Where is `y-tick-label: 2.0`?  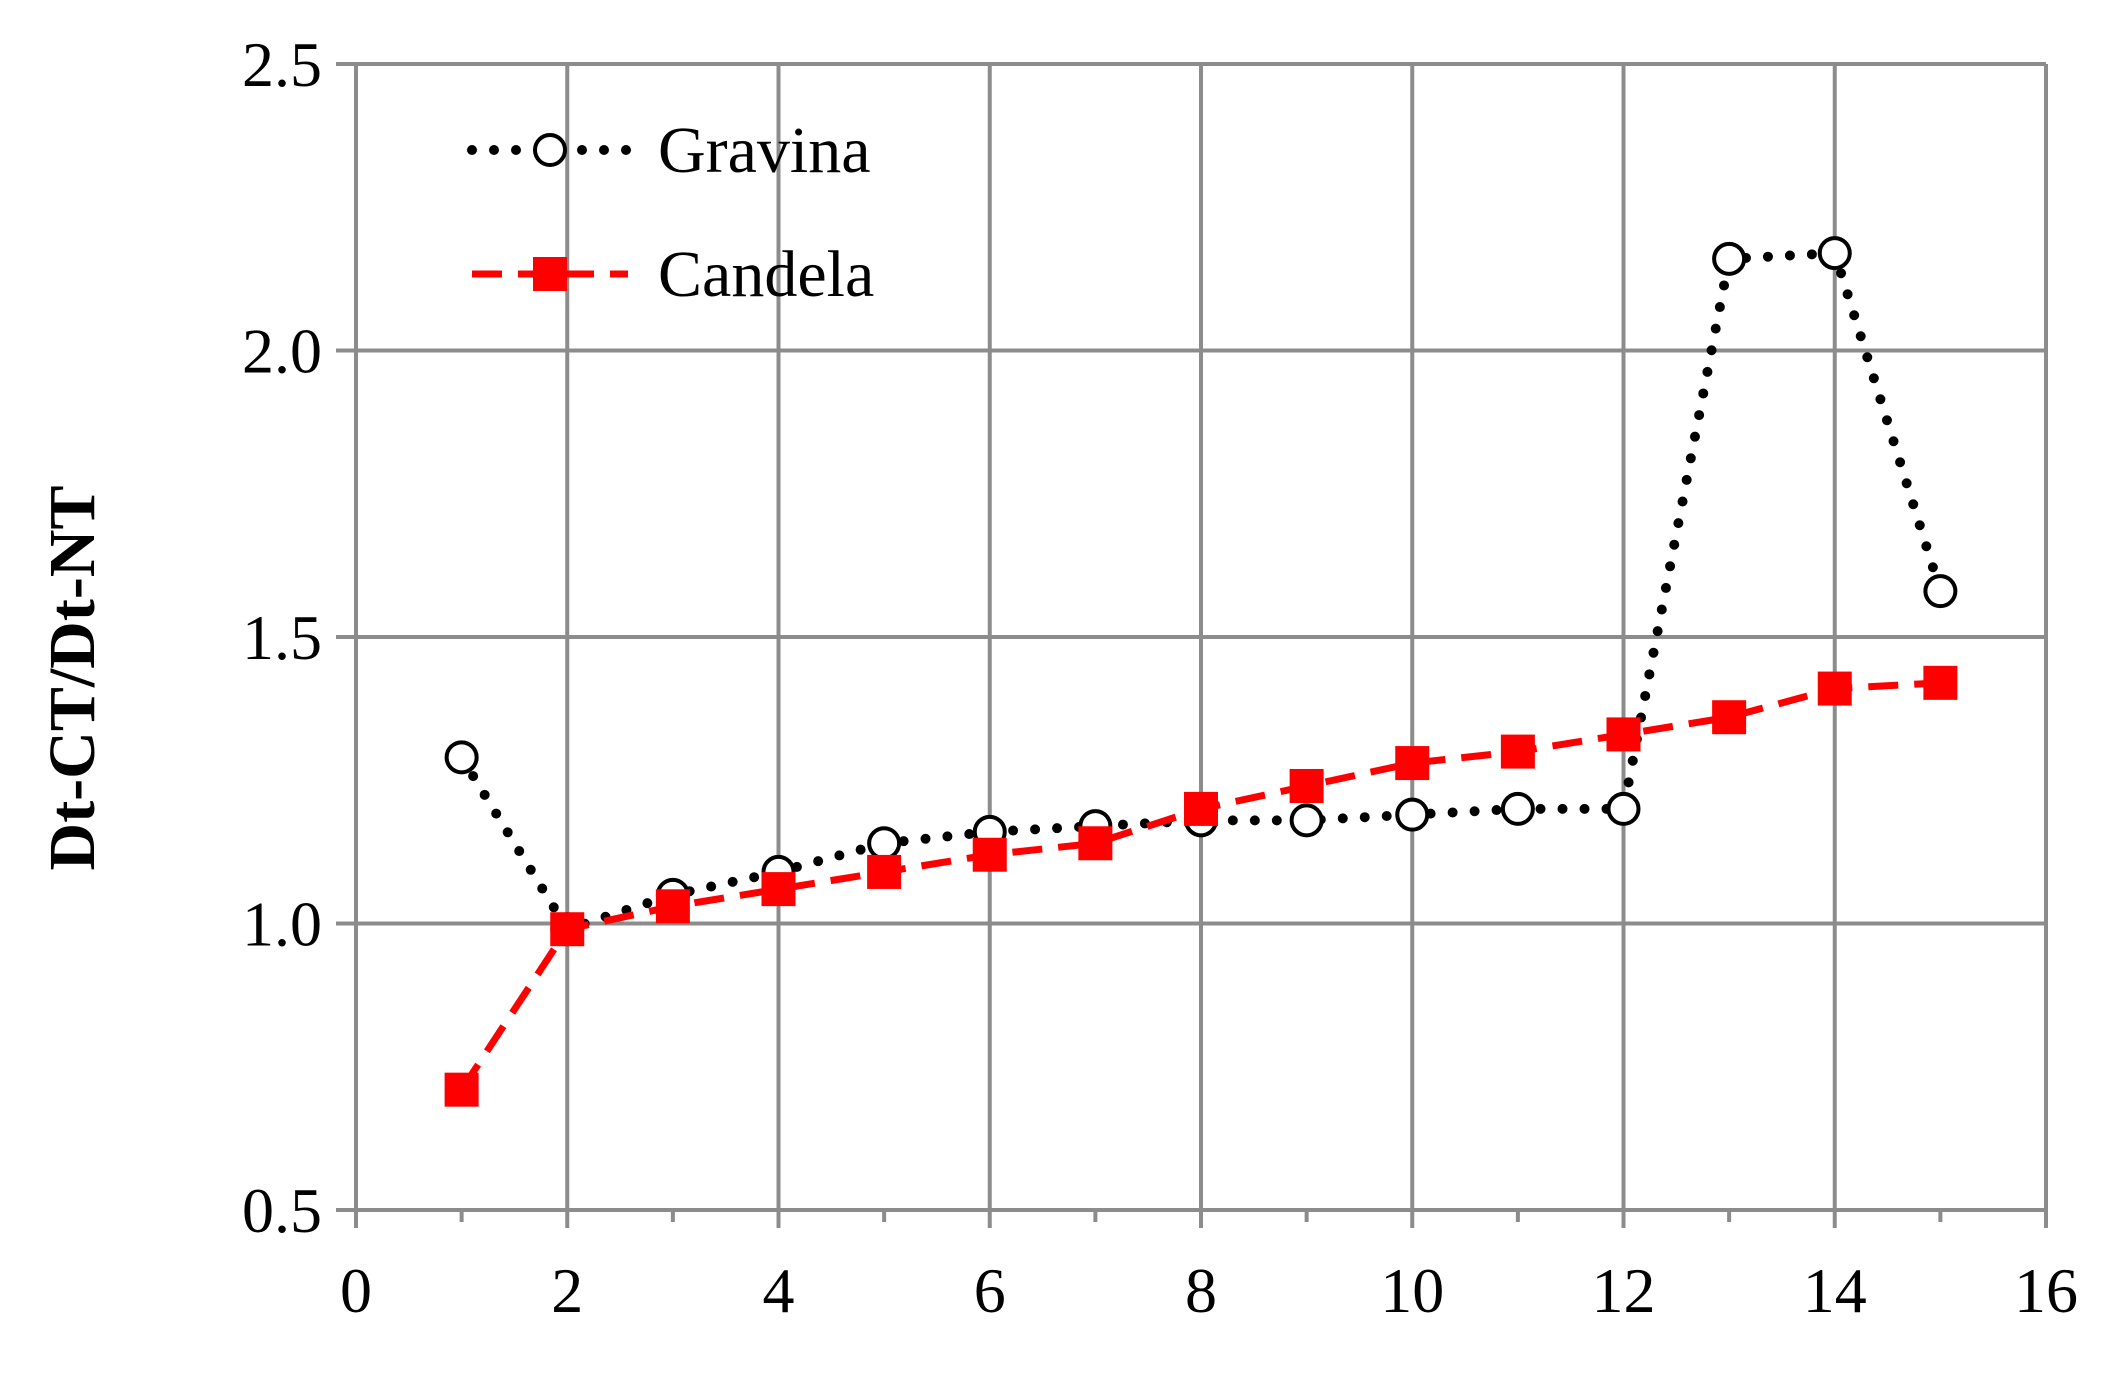
y-tick-label: 2.0 is located at coordinates (282, 351).